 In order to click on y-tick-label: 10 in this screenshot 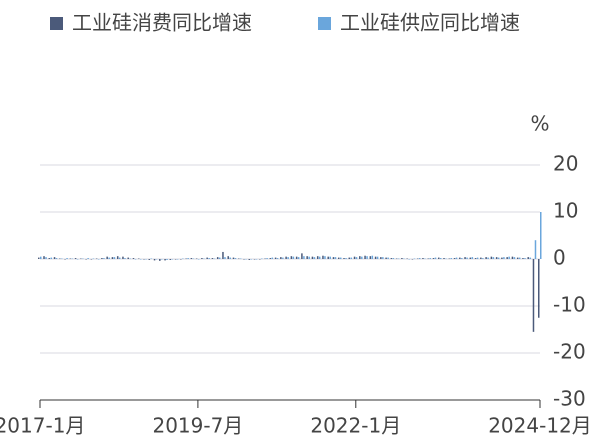, I will do `click(565, 211)`.